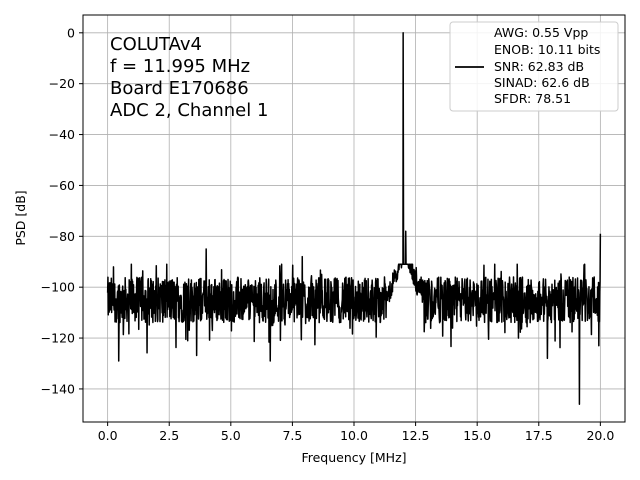  I want to click on y-tick-label: −140, so click(58, 388).